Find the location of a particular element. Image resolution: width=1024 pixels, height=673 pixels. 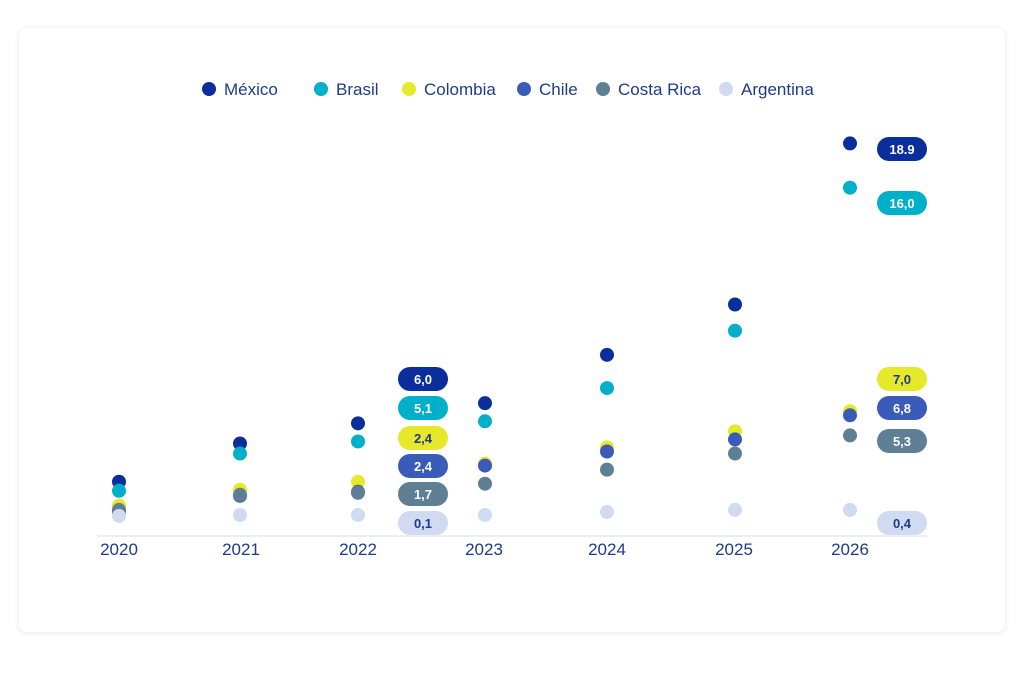

point-costa-rica-2026 is located at coordinates (850, 435).